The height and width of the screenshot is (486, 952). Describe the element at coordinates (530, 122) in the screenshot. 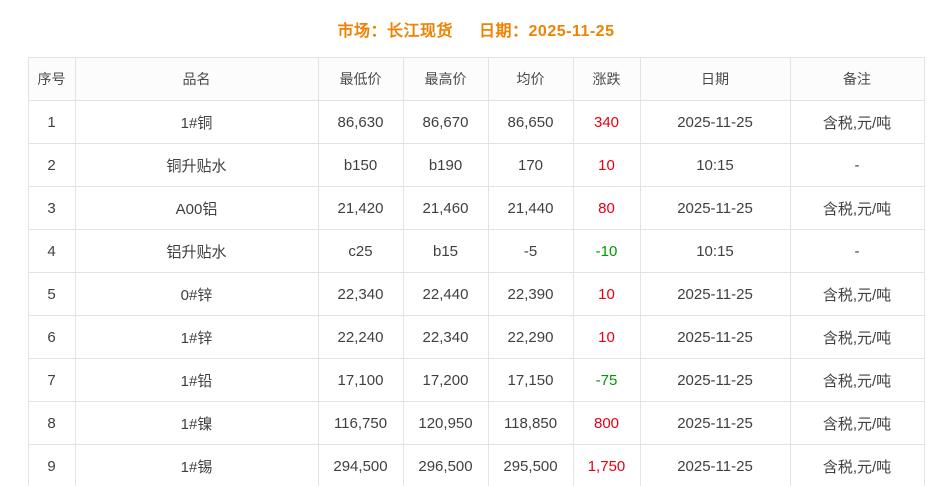

I see `cell-avg-price: 86,650` at that location.